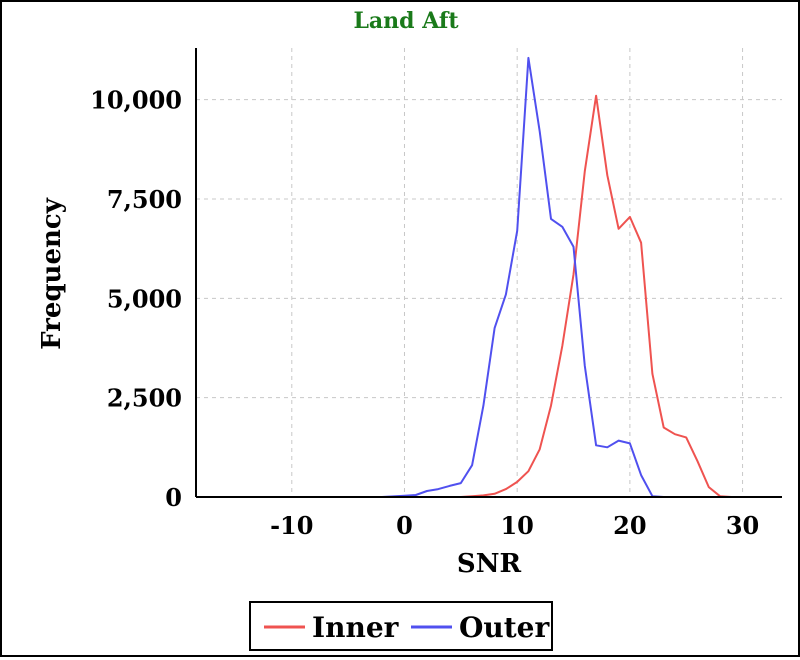 Image resolution: width=800 pixels, height=660 pixels. Describe the element at coordinates (144, 199) in the screenshot. I see `y-tick-label: 7,500` at that location.